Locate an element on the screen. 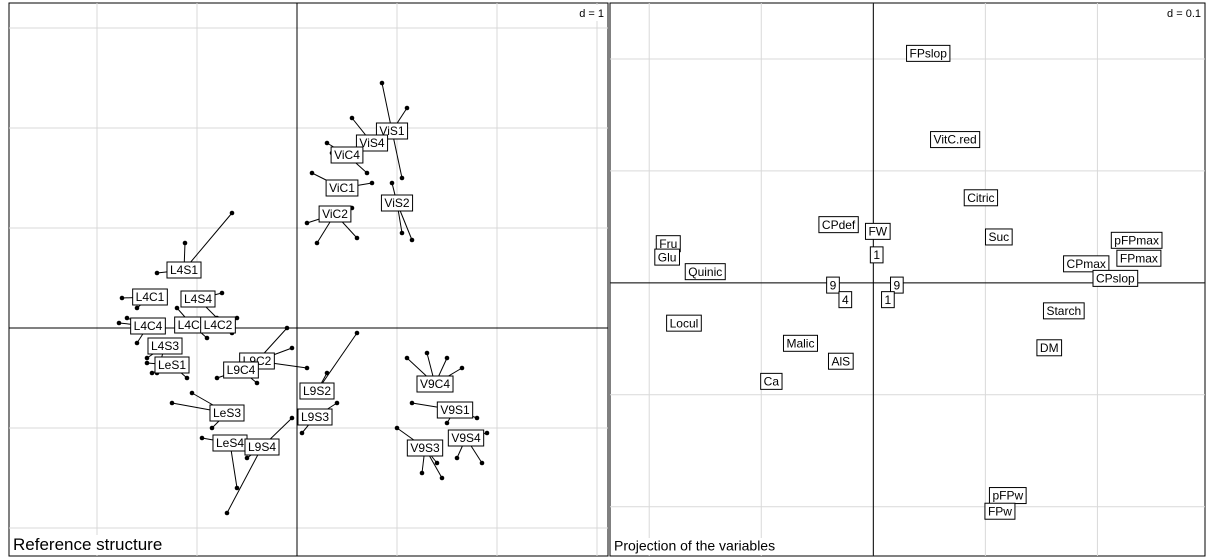  d-label-bg is located at coordinates (1179, 13).